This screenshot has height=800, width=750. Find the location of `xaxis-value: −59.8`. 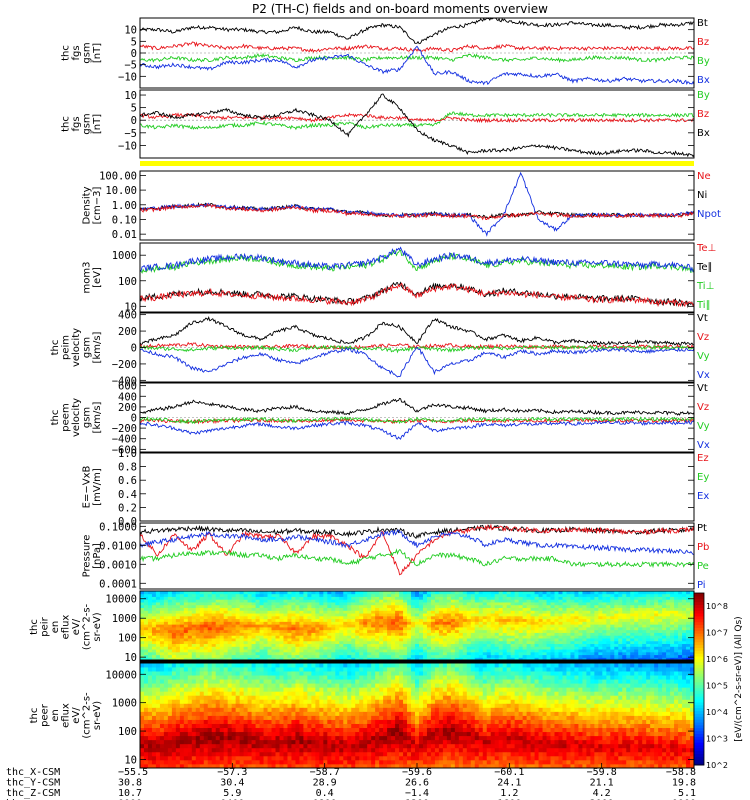

xaxis-value: −59.8 is located at coordinates (602, 772).